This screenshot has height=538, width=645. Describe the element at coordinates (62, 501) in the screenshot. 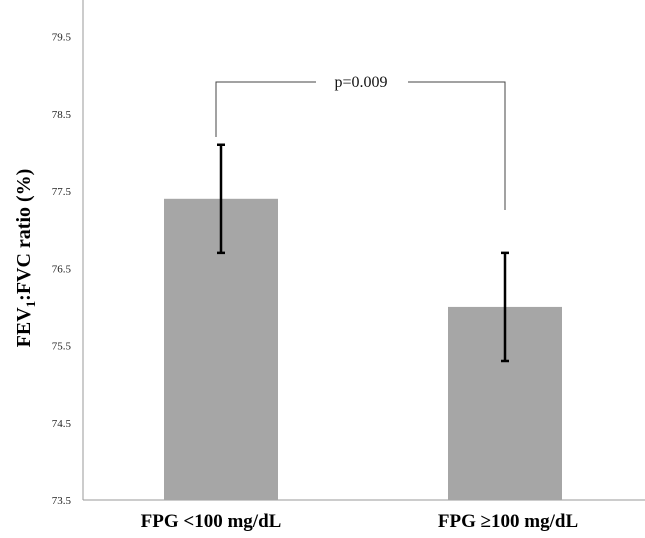

I see `y-tick-label: 73.5` at that location.